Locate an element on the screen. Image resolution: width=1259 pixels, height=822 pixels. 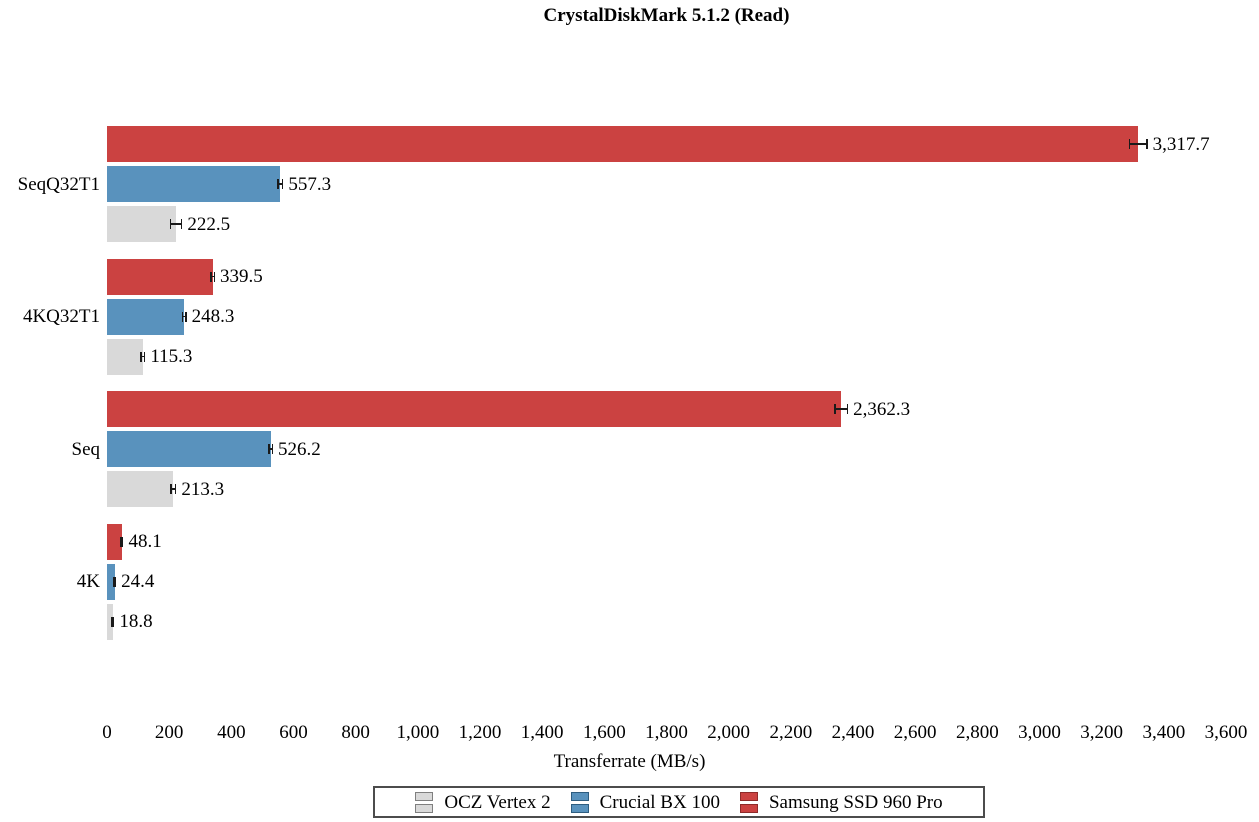
legend-label: OCZ Vertex 2 is located at coordinates (497, 802).